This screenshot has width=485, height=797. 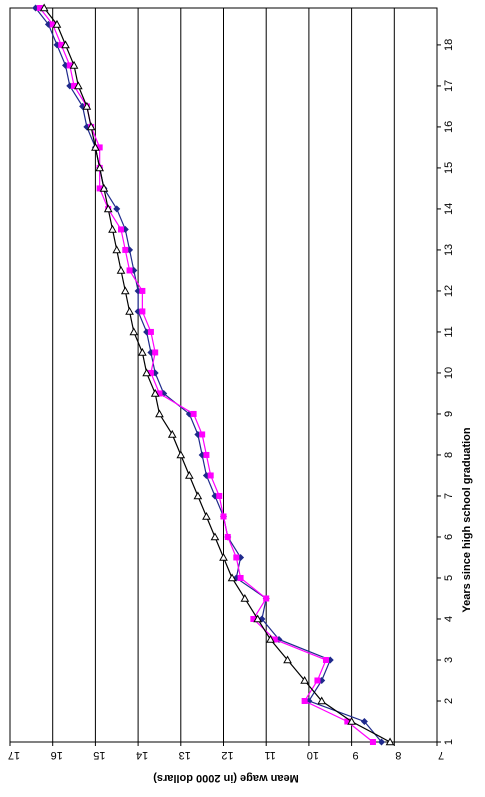 What do you see at coordinates (313, 755) in the screenshot?
I see `y-tick-label: 10` at bounding box center [313, 755].